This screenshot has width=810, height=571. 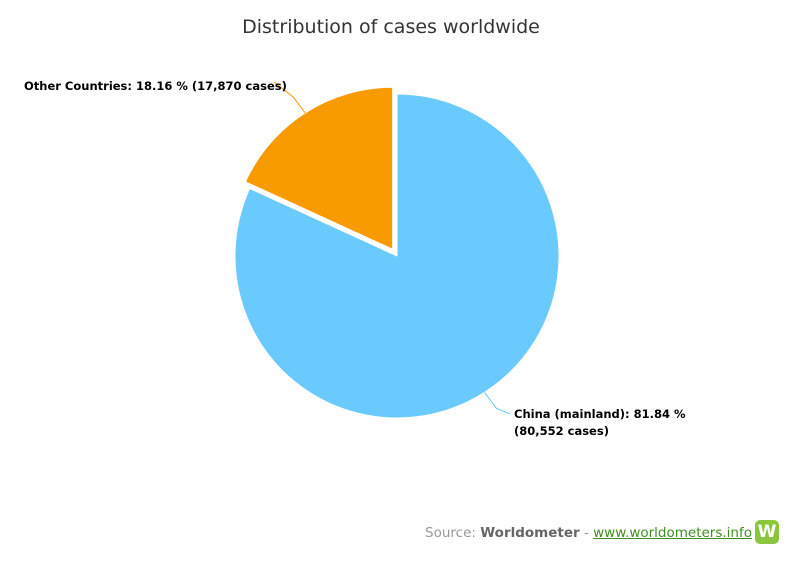 What do you see at coordinates (155, 86) in the screenshot?
I see `data-label-other-countries: Other Countries: 18.16 % (17,870 cases)` at bounding box center [155, 86].